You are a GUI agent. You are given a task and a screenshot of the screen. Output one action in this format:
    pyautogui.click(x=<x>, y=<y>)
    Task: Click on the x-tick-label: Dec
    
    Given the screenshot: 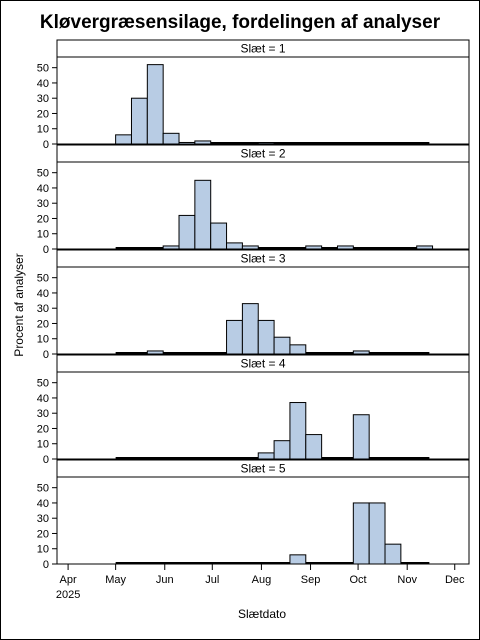 What is the action you would take?
    pyautogui.click(x=455, y=580)
    